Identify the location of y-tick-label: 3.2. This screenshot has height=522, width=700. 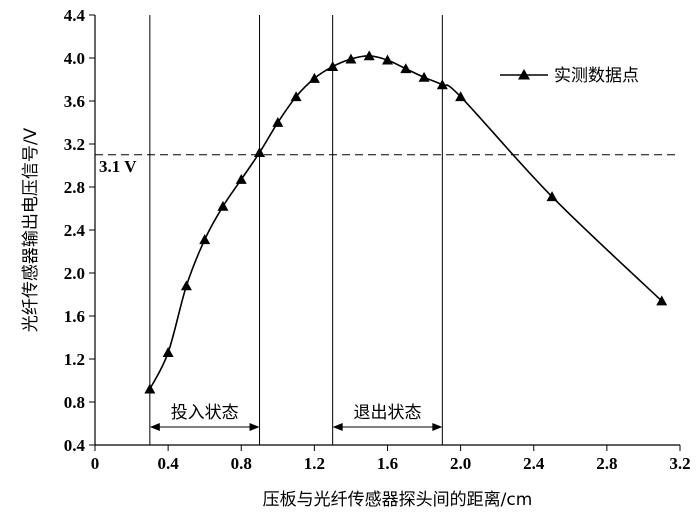
(74, 144).